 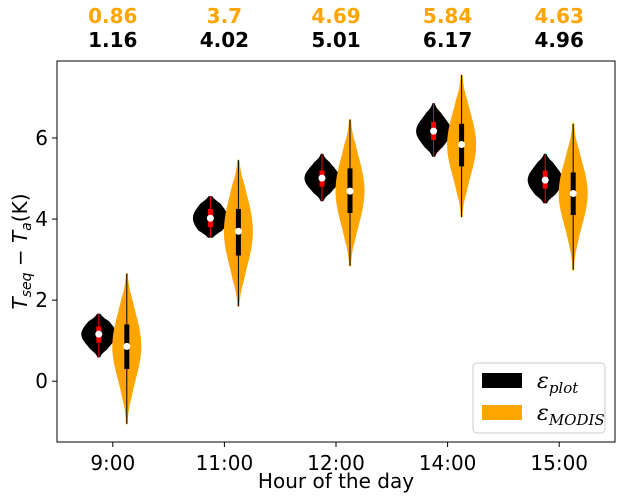 What do you see at coordinates (41, 219) in the screenshot?
I see `y-tick-label: 4` at bounding box center [41, 219].